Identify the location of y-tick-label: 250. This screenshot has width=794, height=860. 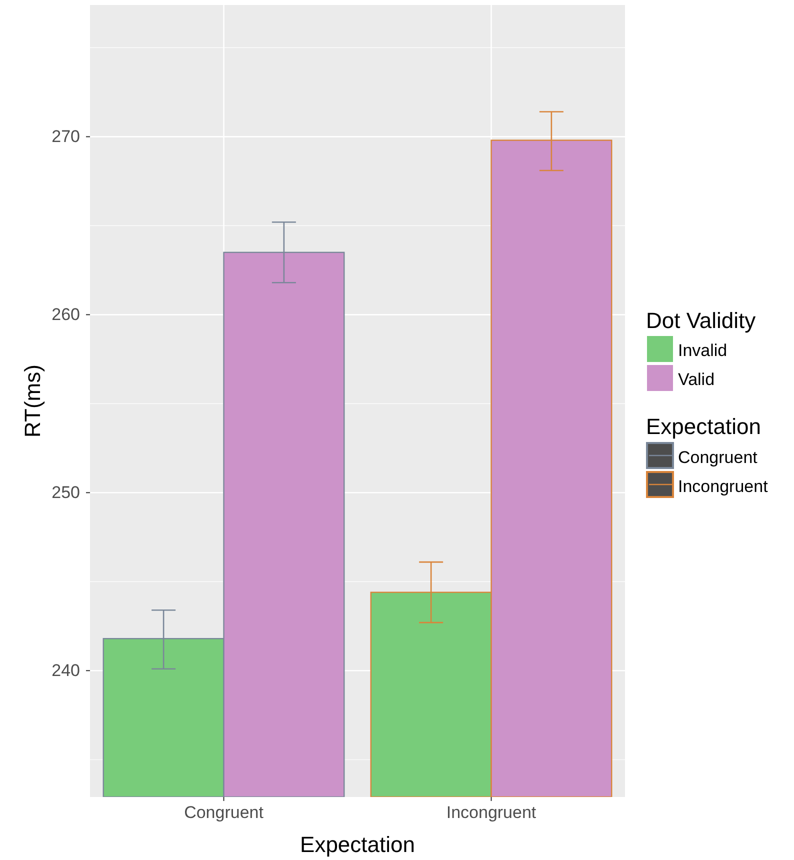
(66, 492).